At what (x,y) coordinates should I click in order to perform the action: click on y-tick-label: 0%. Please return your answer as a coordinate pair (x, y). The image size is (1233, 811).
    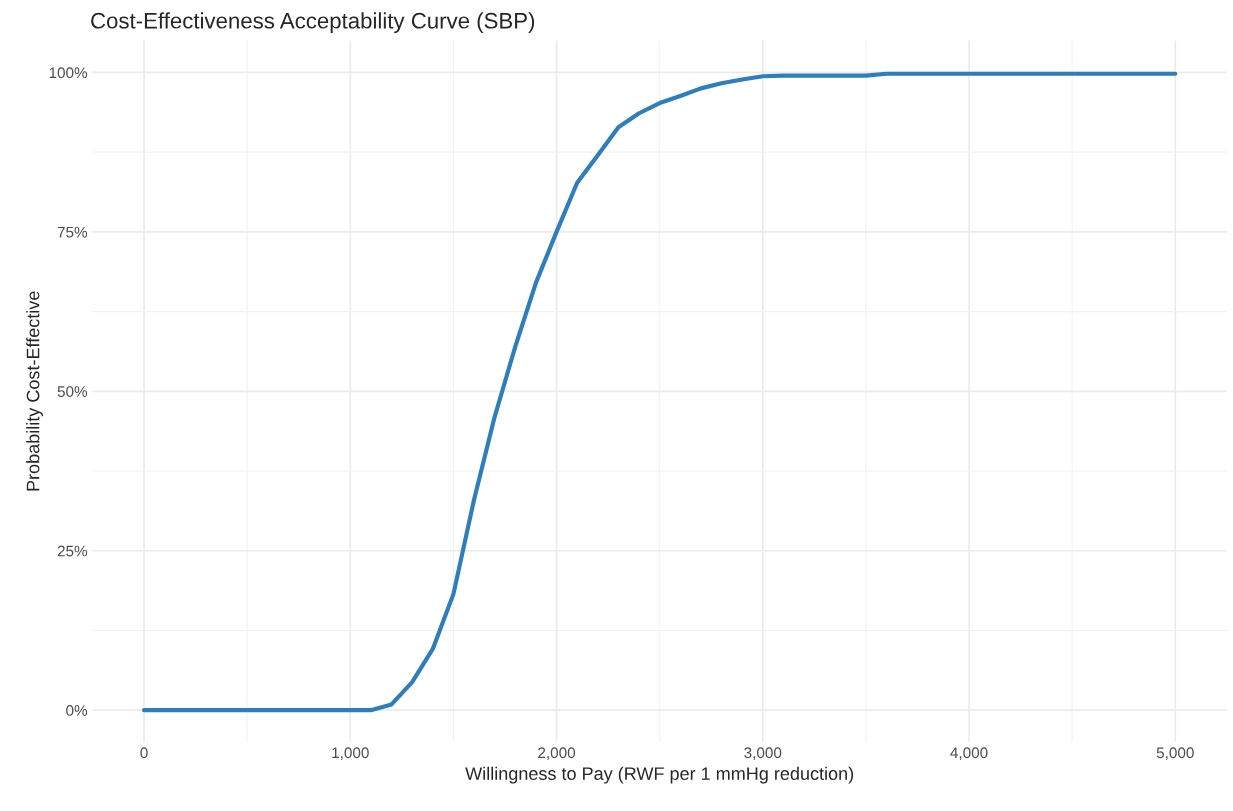
    Looking at the image, I should click on (77, 710).